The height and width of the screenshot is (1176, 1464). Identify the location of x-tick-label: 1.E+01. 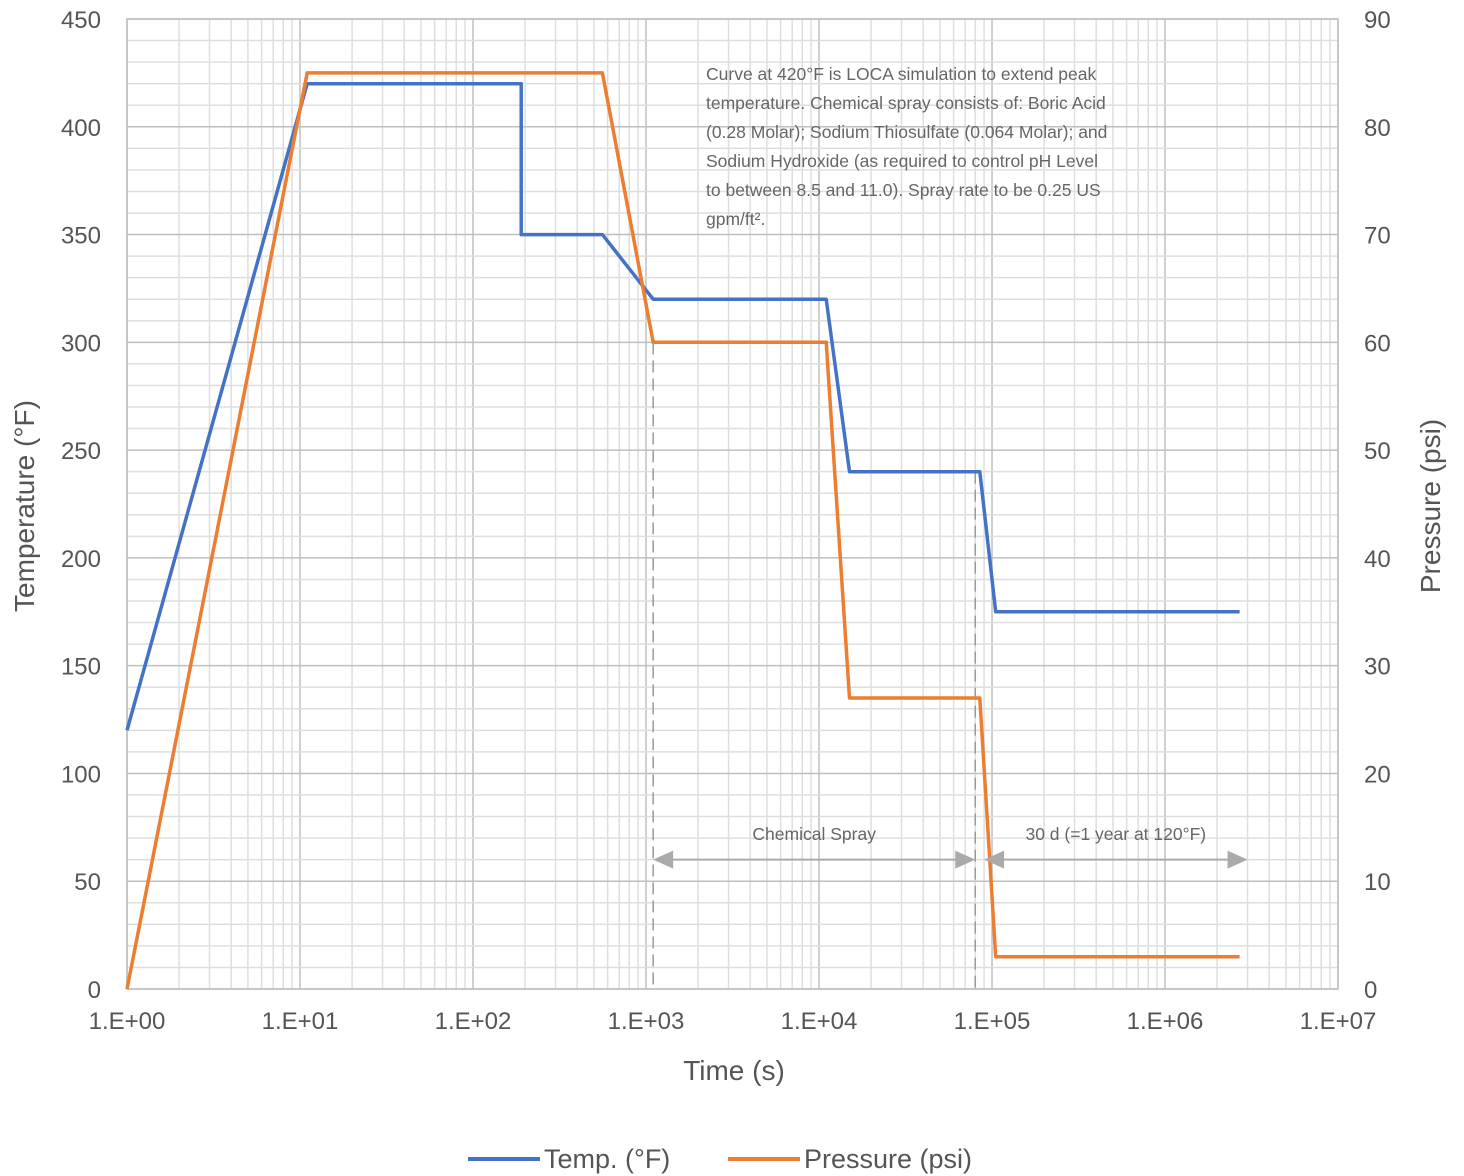
(300, 1021).